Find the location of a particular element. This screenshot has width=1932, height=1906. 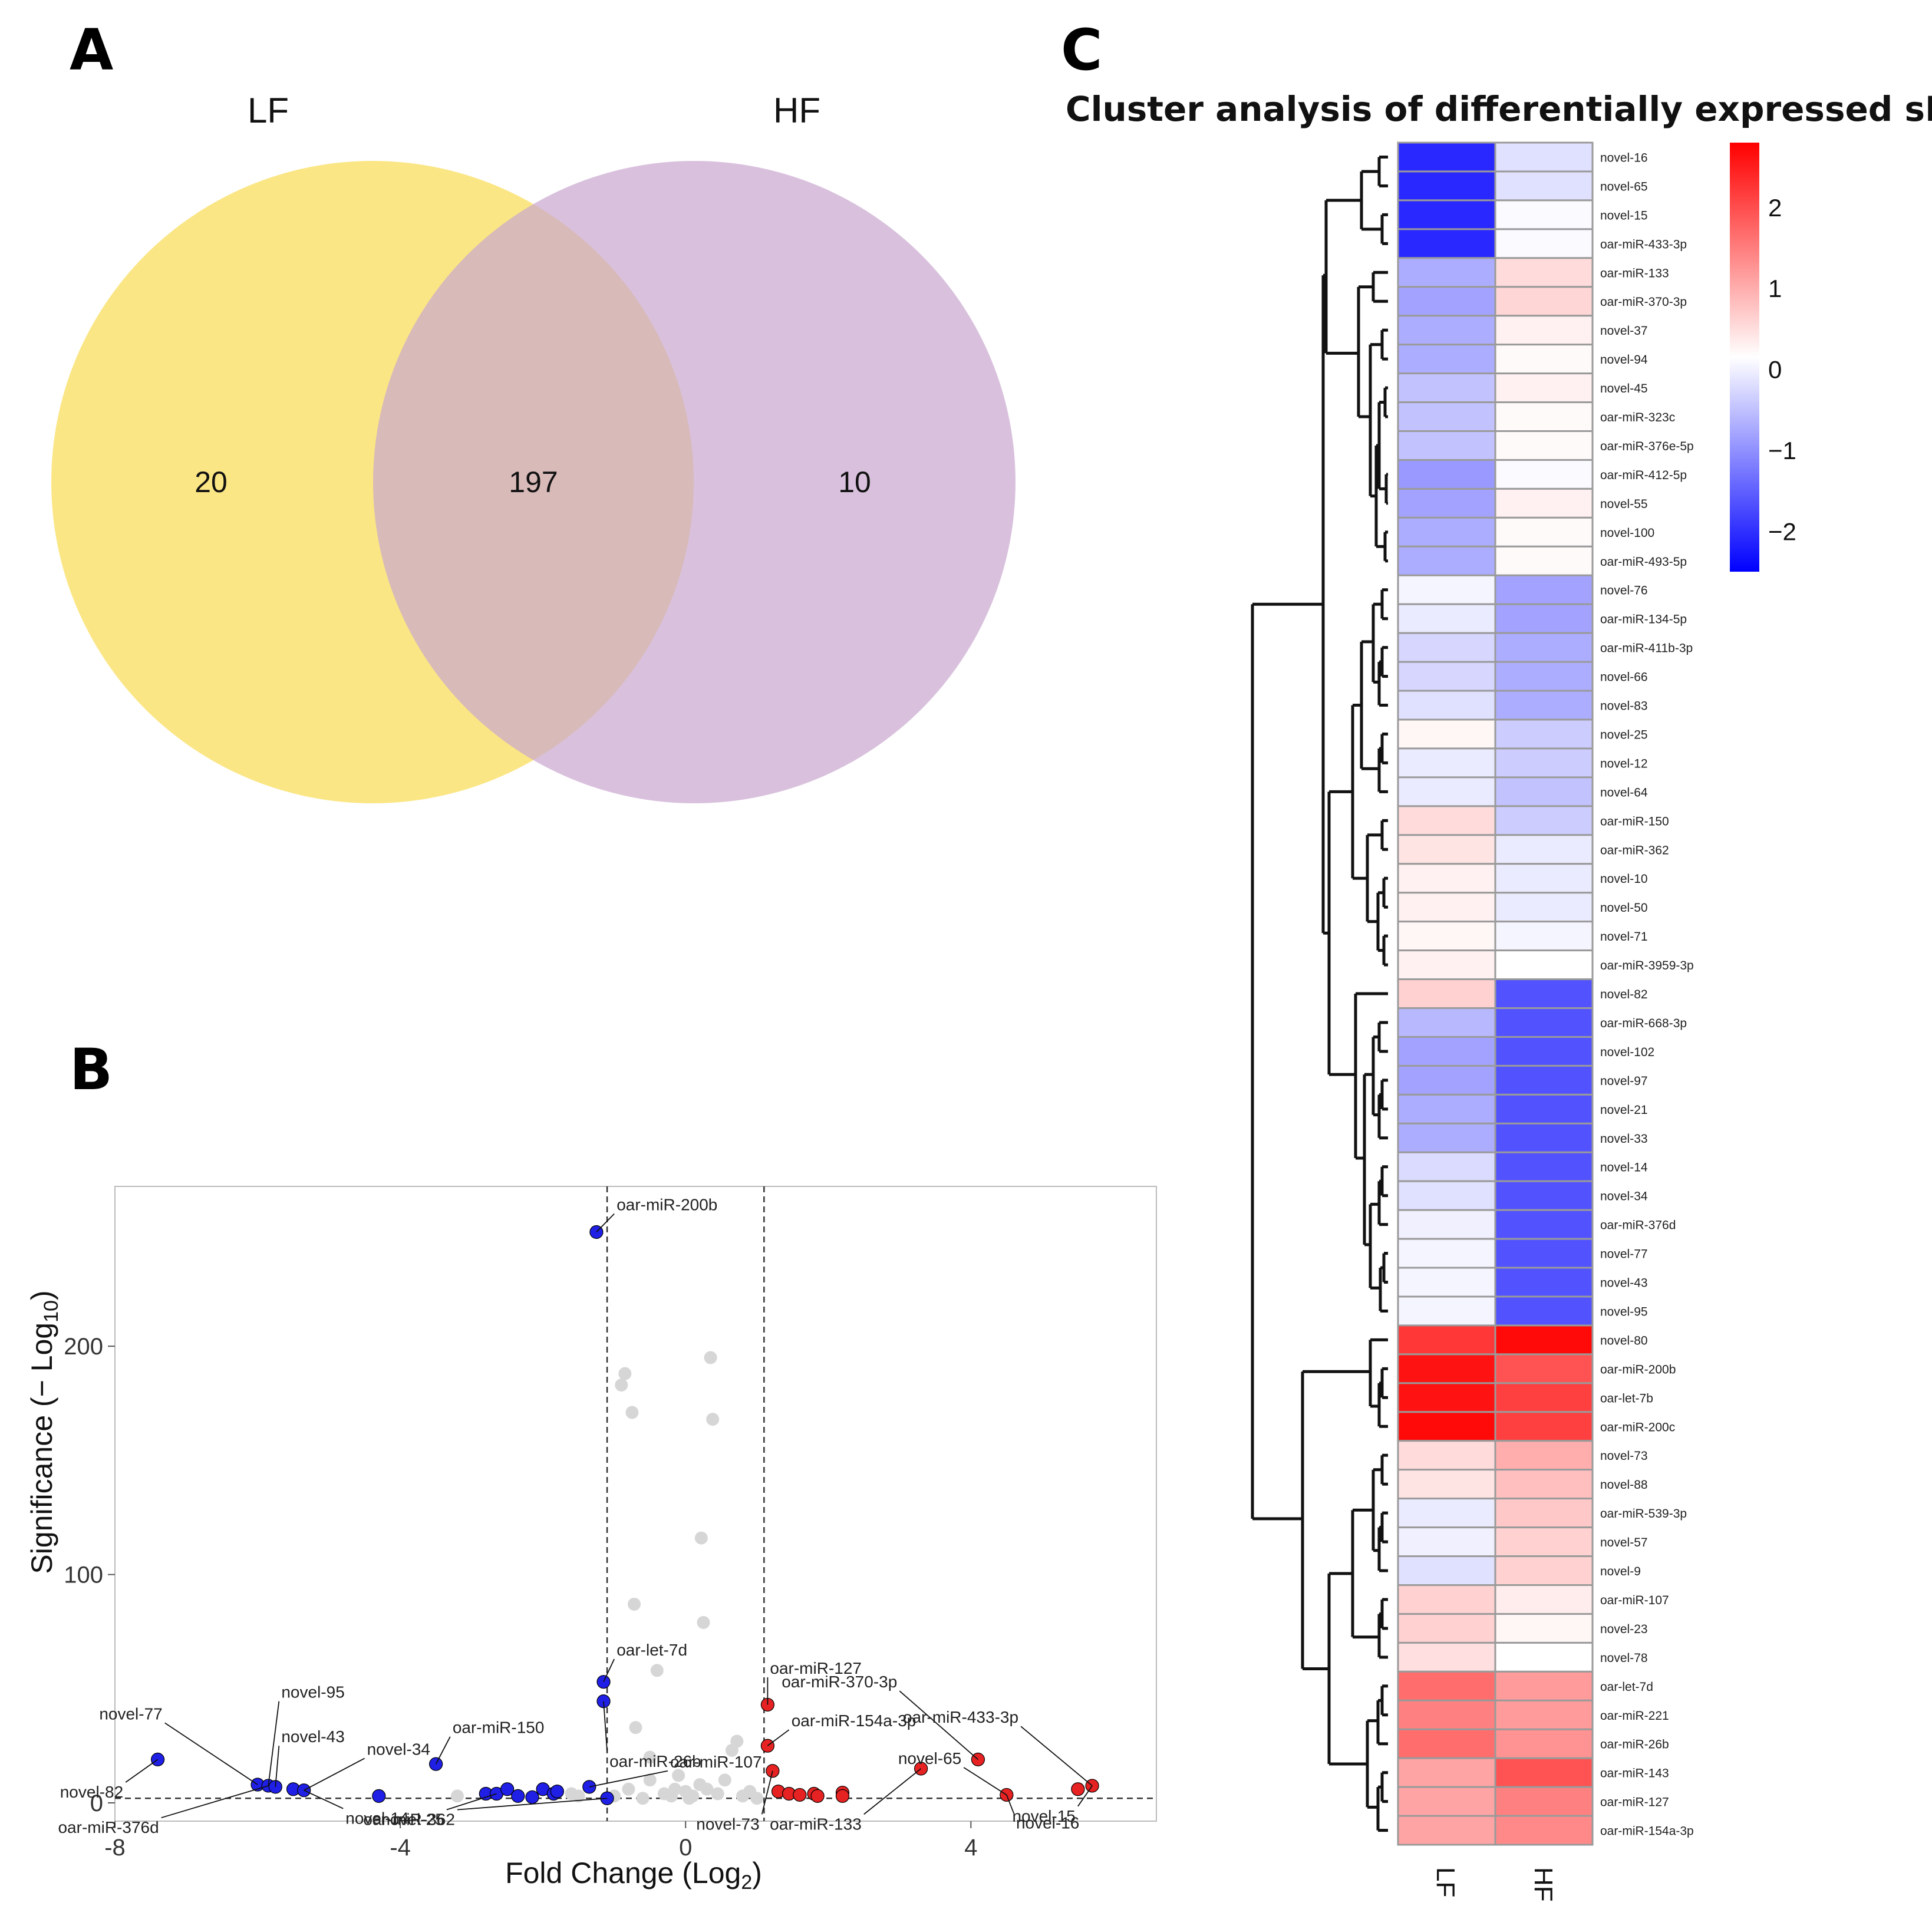

heatmap-row-label: novel-21 is located at coordinates (1624, 1110).